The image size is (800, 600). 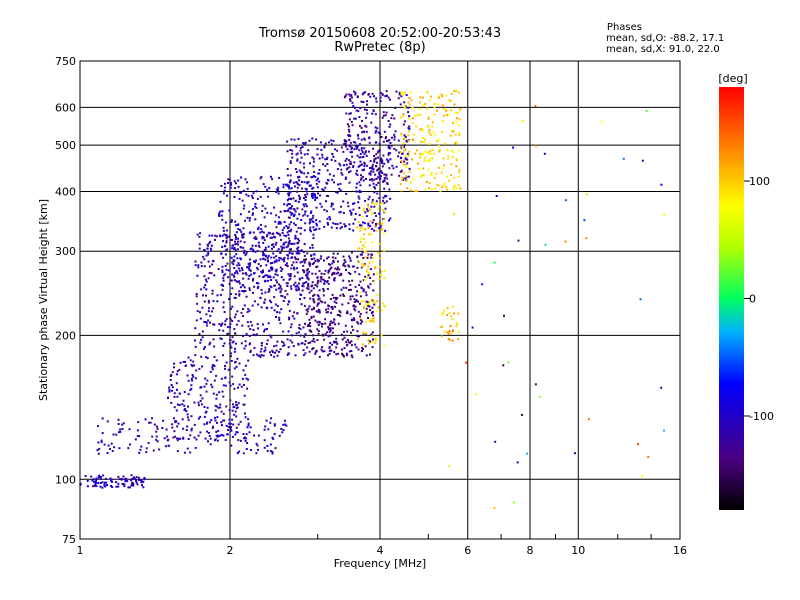 What do you see at coordinates (65, 107) in the screenshot?
I see `y-tick-label: 600` at bounding box center [65, 107].